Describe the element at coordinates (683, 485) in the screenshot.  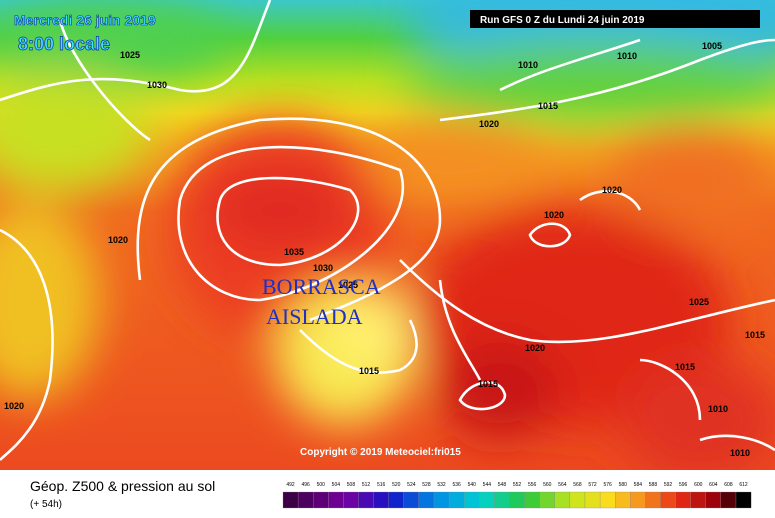
I see `scale-label: 596` at that location.